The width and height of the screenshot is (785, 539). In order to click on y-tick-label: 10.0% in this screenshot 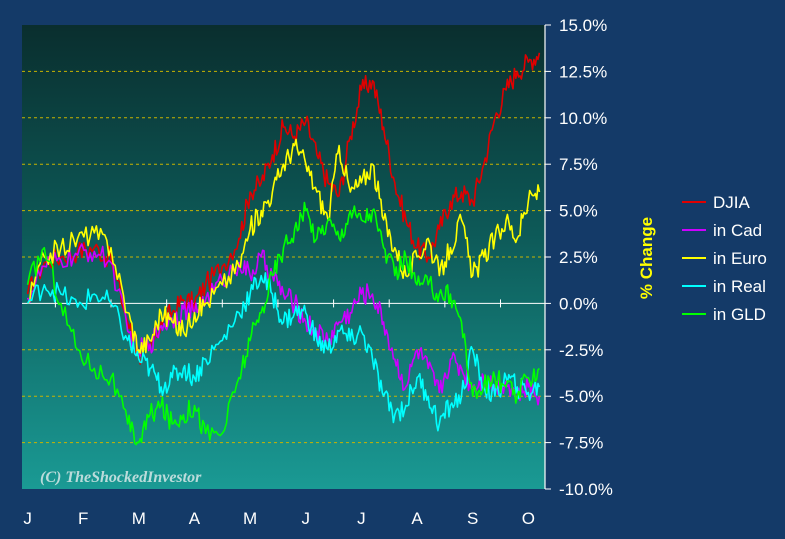, I will do `click(583, 118)`.